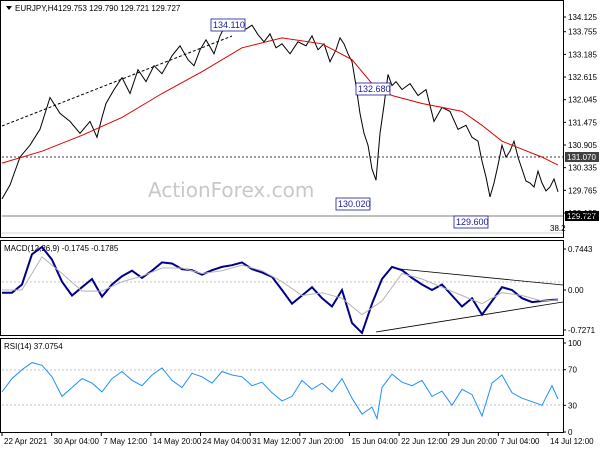 The width and height of the screenshot is (600, 450). What do you see at coordinates (26, 441) in the screenshot?
I see `xtick-label-0: 22 Apr 2021` at bounding box center [26, 441].